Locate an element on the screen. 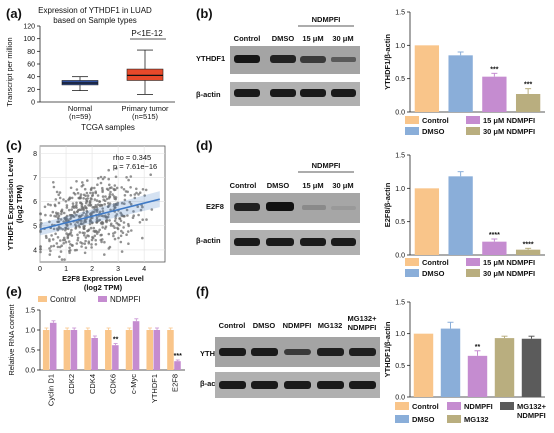 The width and height of the screenshot is (554, 433). x-tick-label: 1 is located at coordinates (66, 269).